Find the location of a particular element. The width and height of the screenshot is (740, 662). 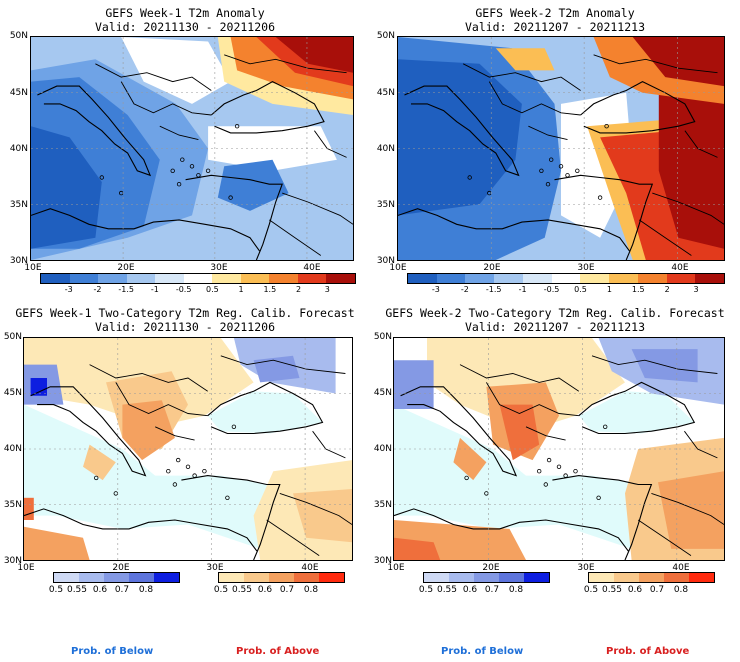

anomaly-colorbar is located at coordinates (566, 278).